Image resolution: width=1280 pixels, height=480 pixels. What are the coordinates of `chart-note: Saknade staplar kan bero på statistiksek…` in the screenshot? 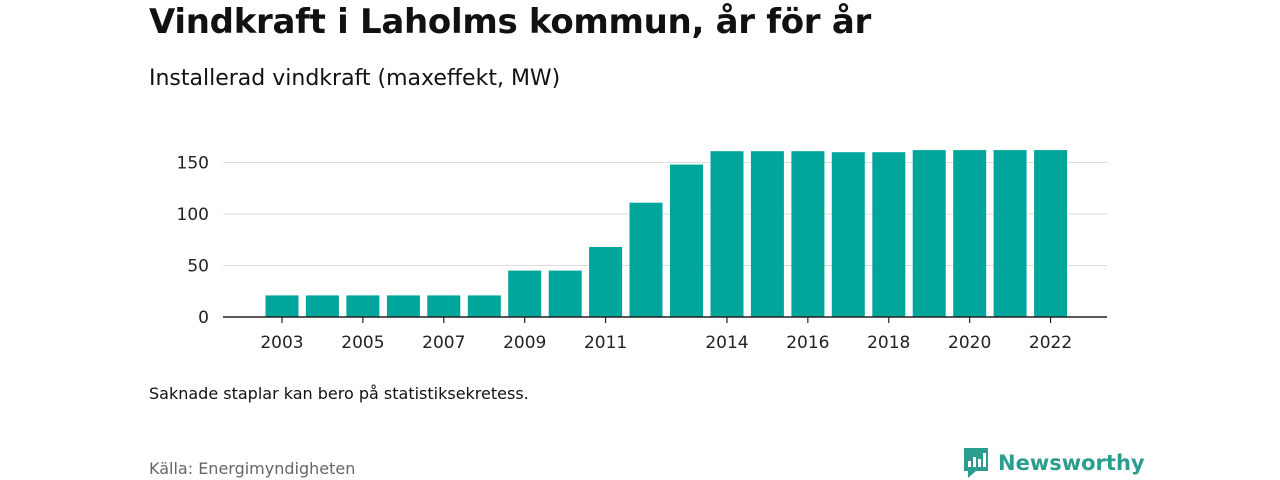 It's located at (339, 393).